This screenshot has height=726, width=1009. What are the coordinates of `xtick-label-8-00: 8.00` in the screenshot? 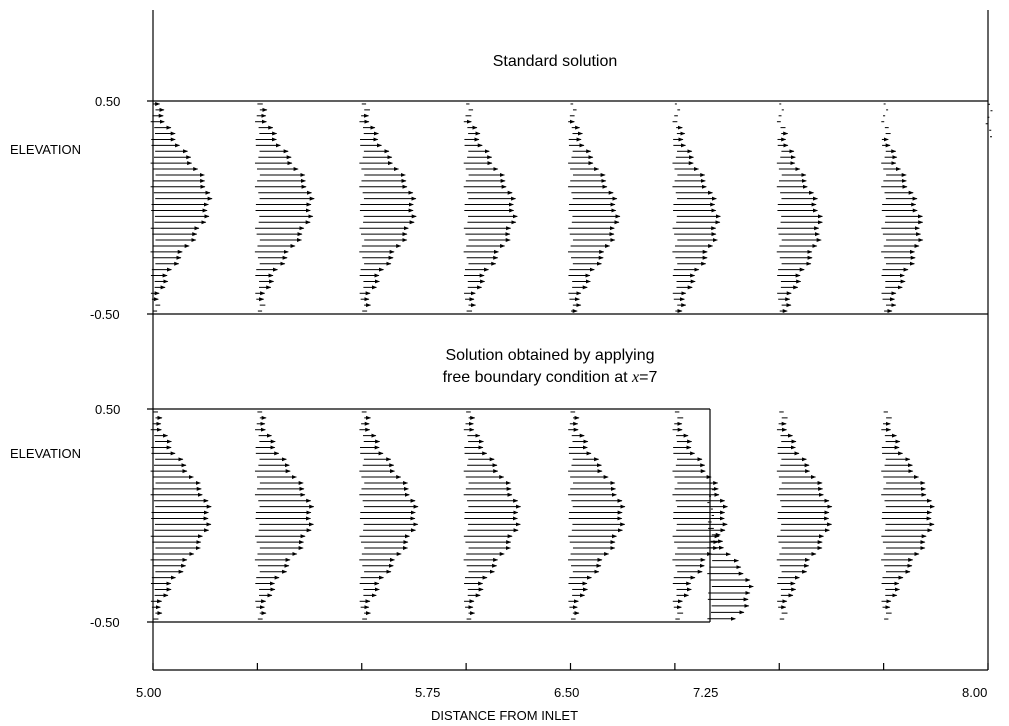 It's located at (975, 692).